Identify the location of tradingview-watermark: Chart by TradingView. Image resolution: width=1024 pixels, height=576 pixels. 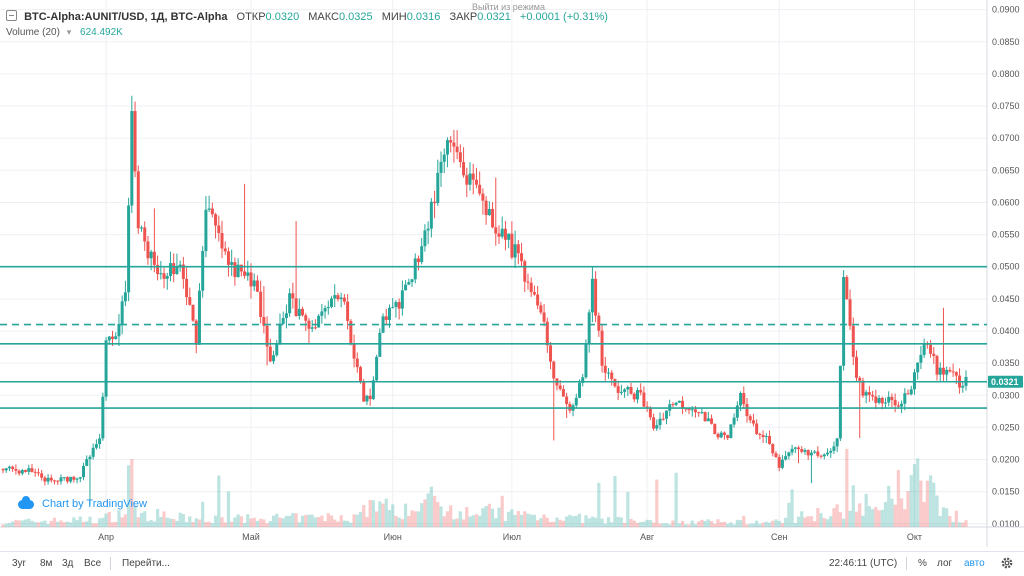
(82, 502).